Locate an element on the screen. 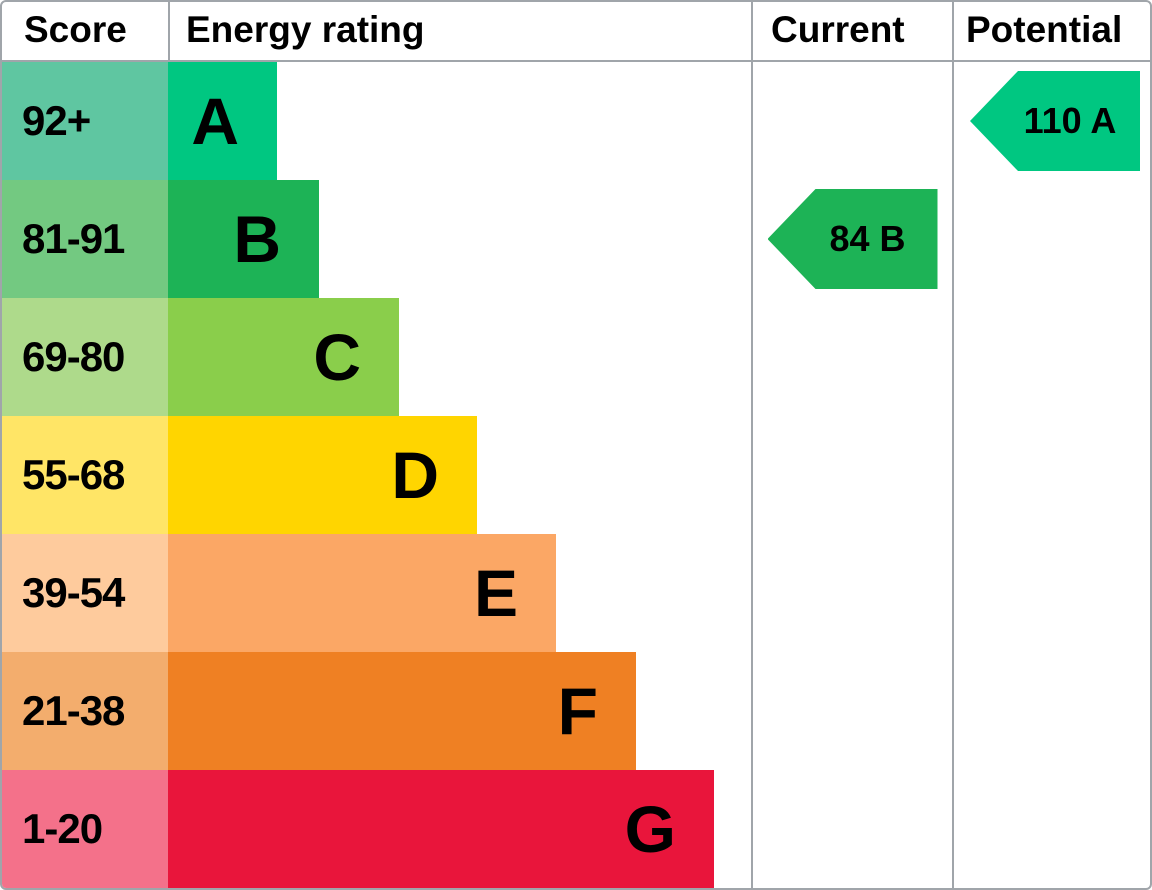 The width and height of the screenshot is (1152, 890). bar-track-d: D is located at coordinates (459, 475).